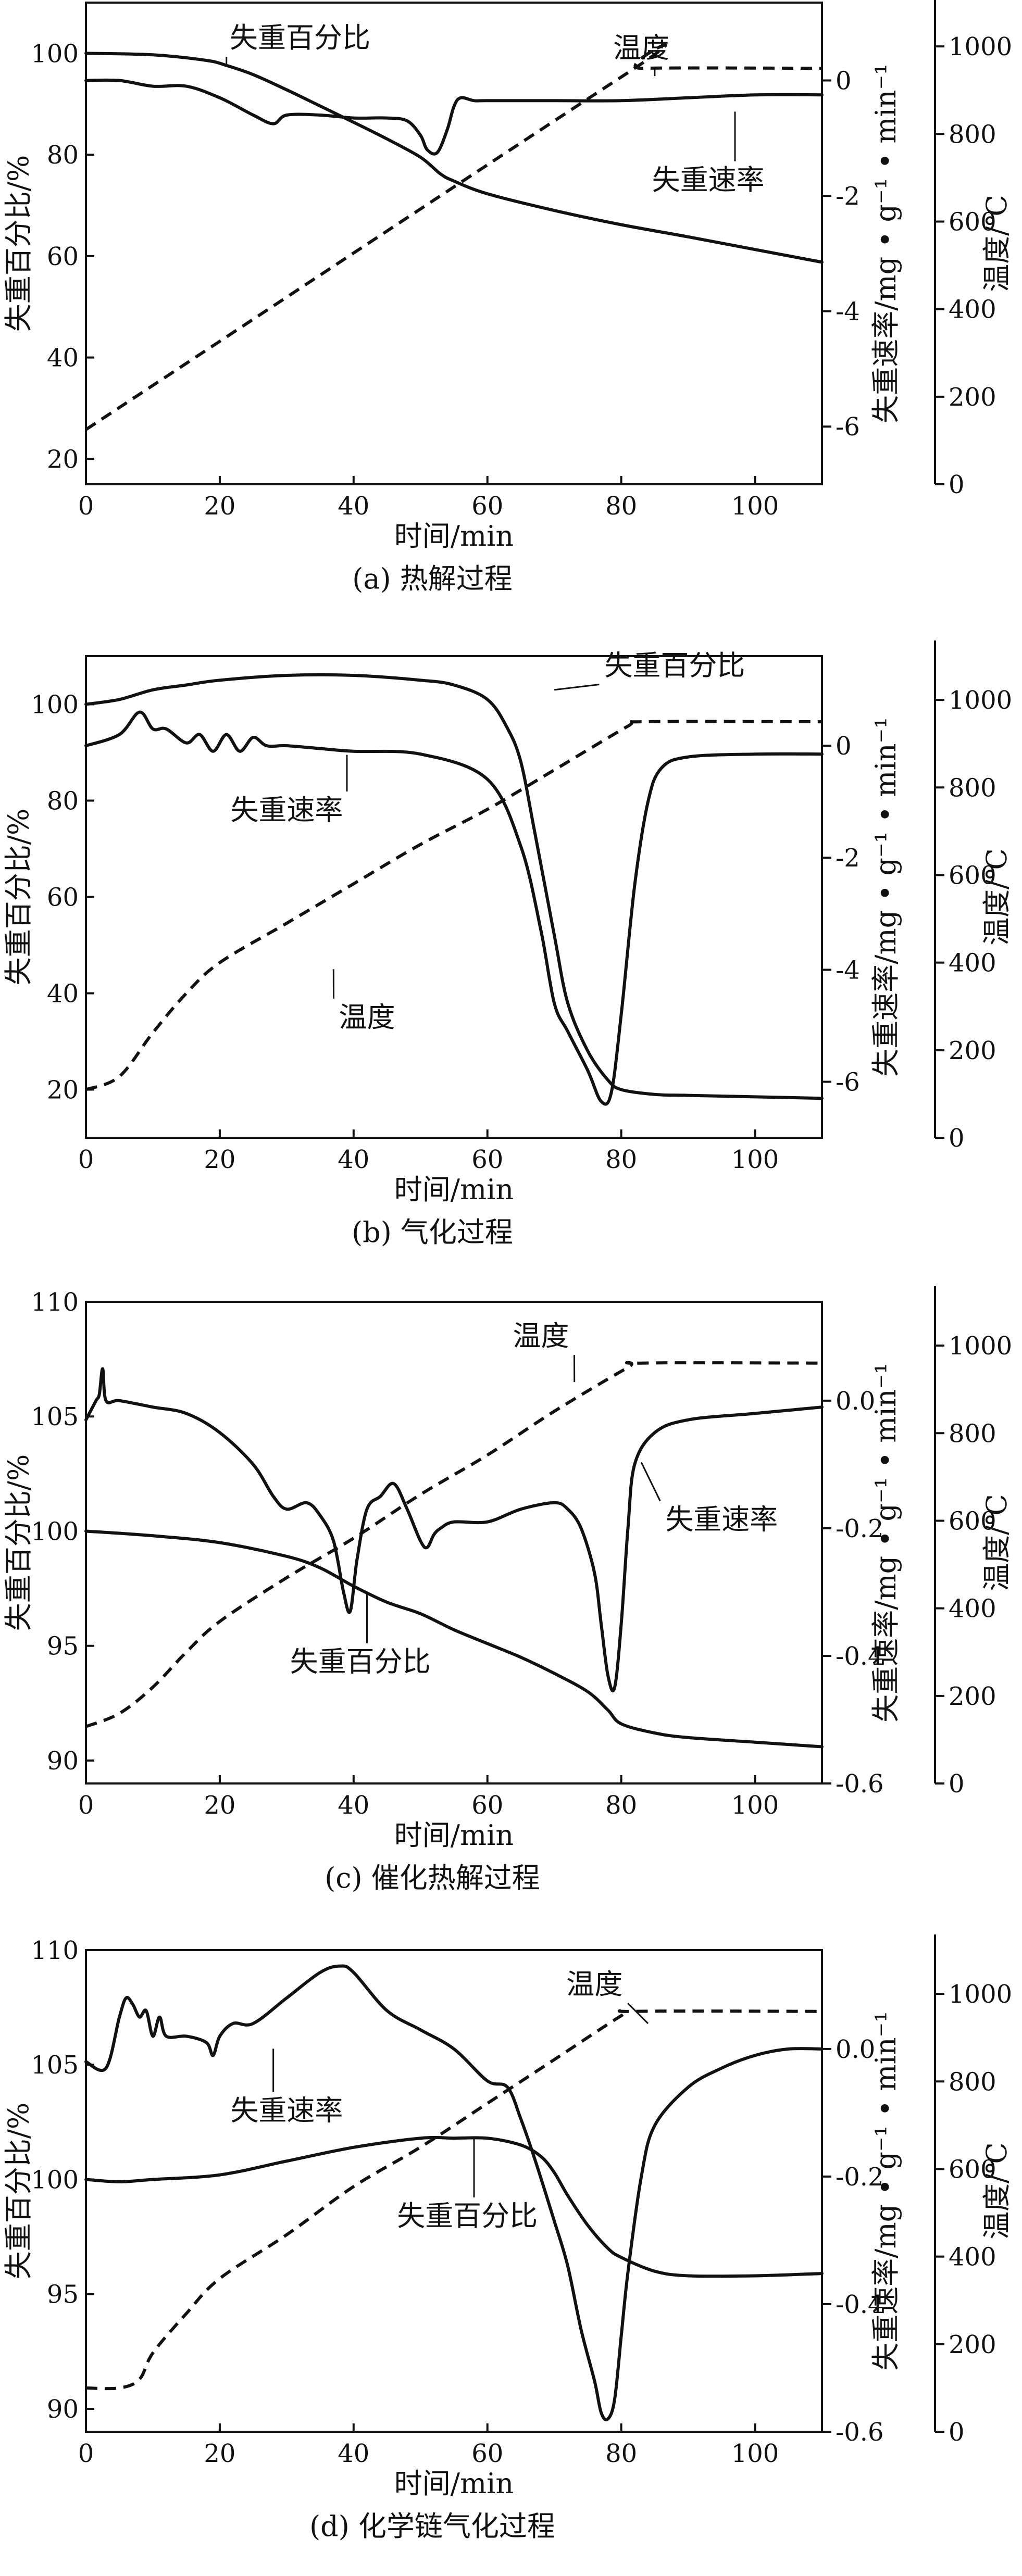 This screenshot has width=1022, height=2576. I want to click on figure-caption: (c) 催化热解过程, so click(432, 1878).